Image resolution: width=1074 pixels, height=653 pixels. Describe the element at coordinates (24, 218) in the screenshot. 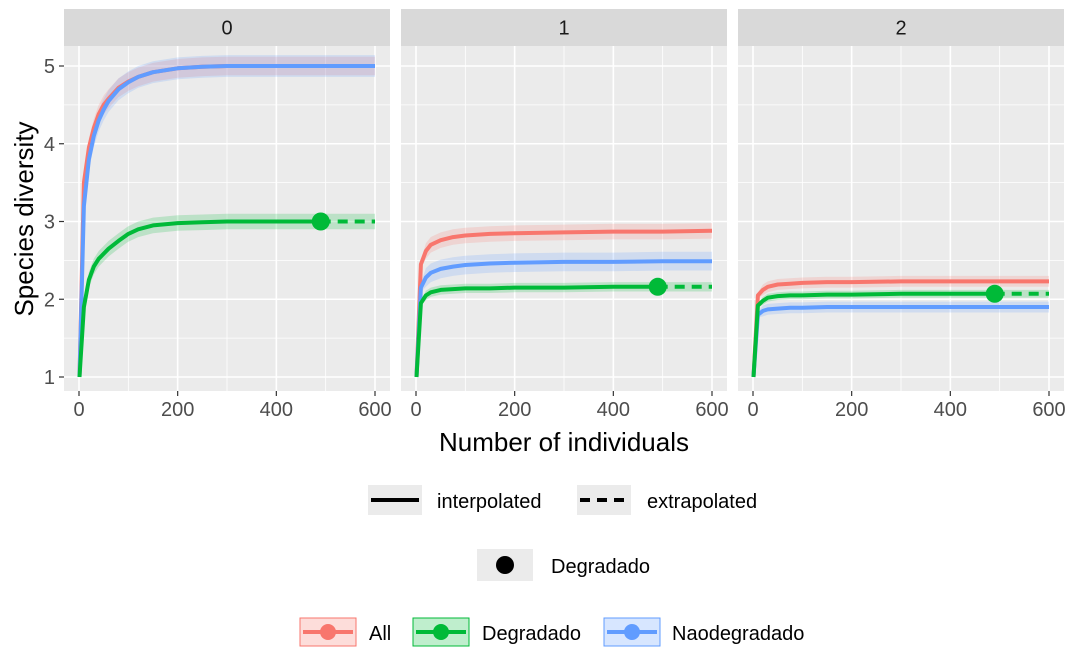

I see `y-axis-title: Species diversity` at that location.